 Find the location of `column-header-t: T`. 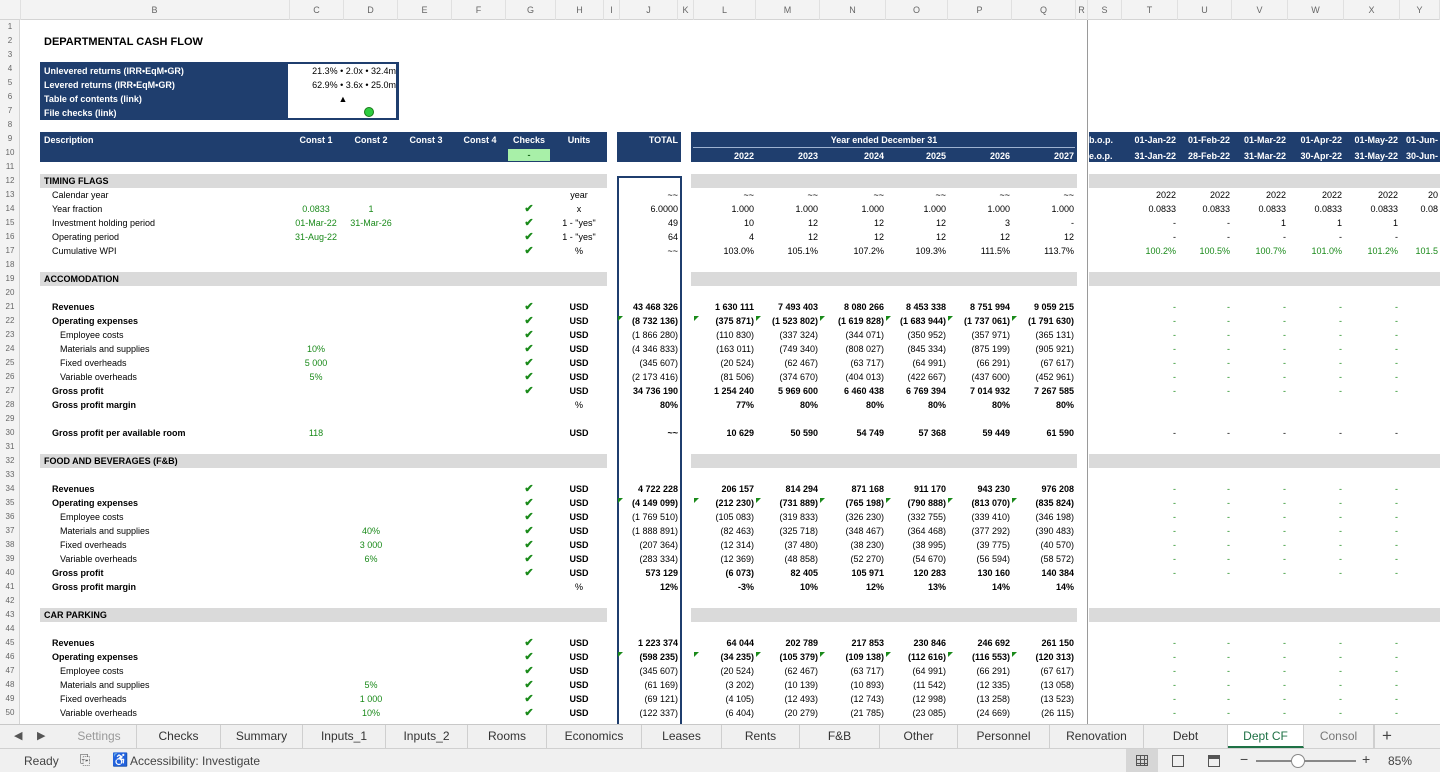

column-header-t: T is located at coordinates (1150, 10).